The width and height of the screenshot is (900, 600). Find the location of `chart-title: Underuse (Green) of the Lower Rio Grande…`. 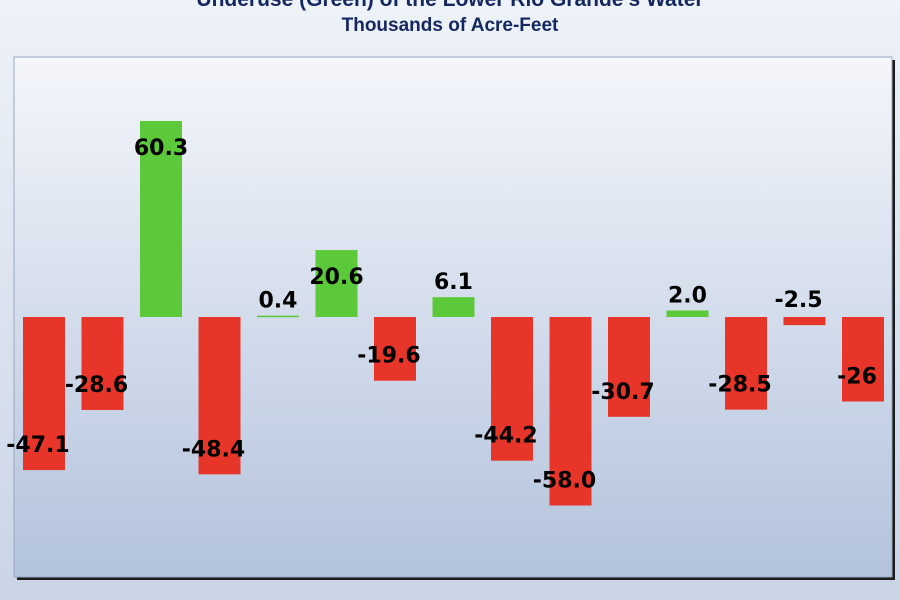

chart-title: Underuse (Green) of the Lower Rio Grande… is located at coordinates (450, 6).